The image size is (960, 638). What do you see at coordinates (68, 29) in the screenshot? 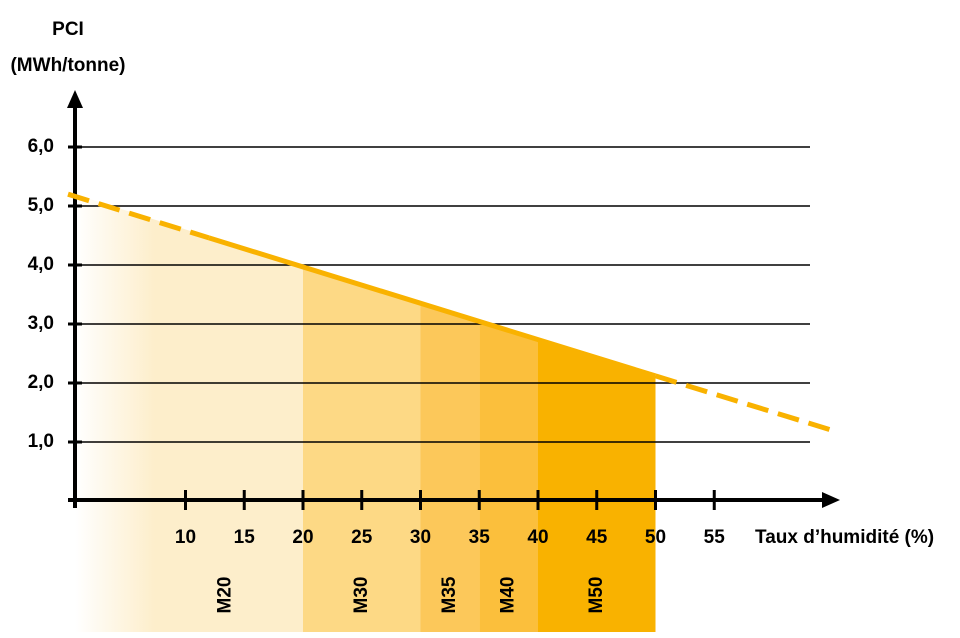
I see `y-axis-label: PCI` at bounding box center [68, 29].